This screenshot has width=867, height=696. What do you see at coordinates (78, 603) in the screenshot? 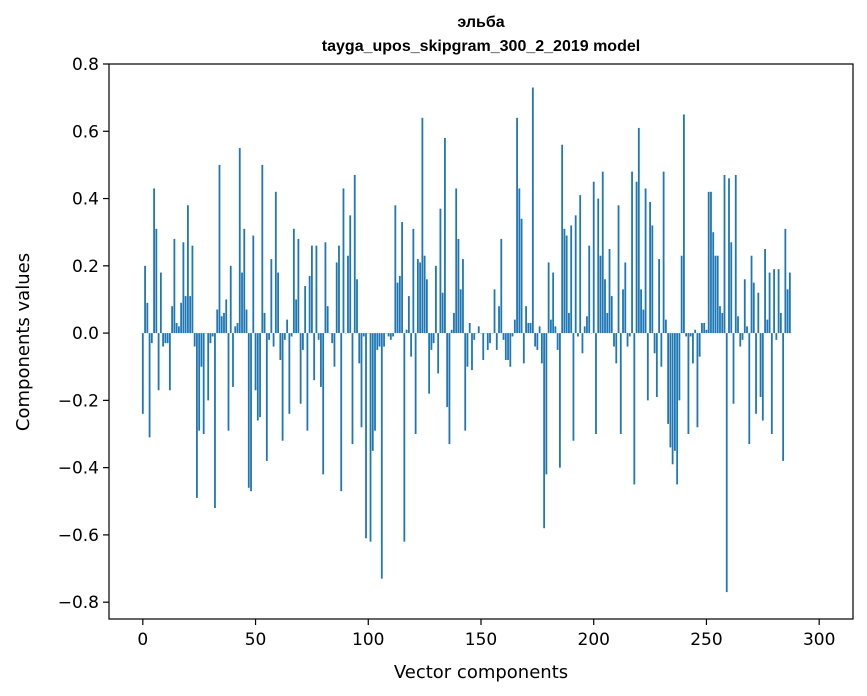
I see `y-tick-label: −0.8` at bounding box center [78, 603].